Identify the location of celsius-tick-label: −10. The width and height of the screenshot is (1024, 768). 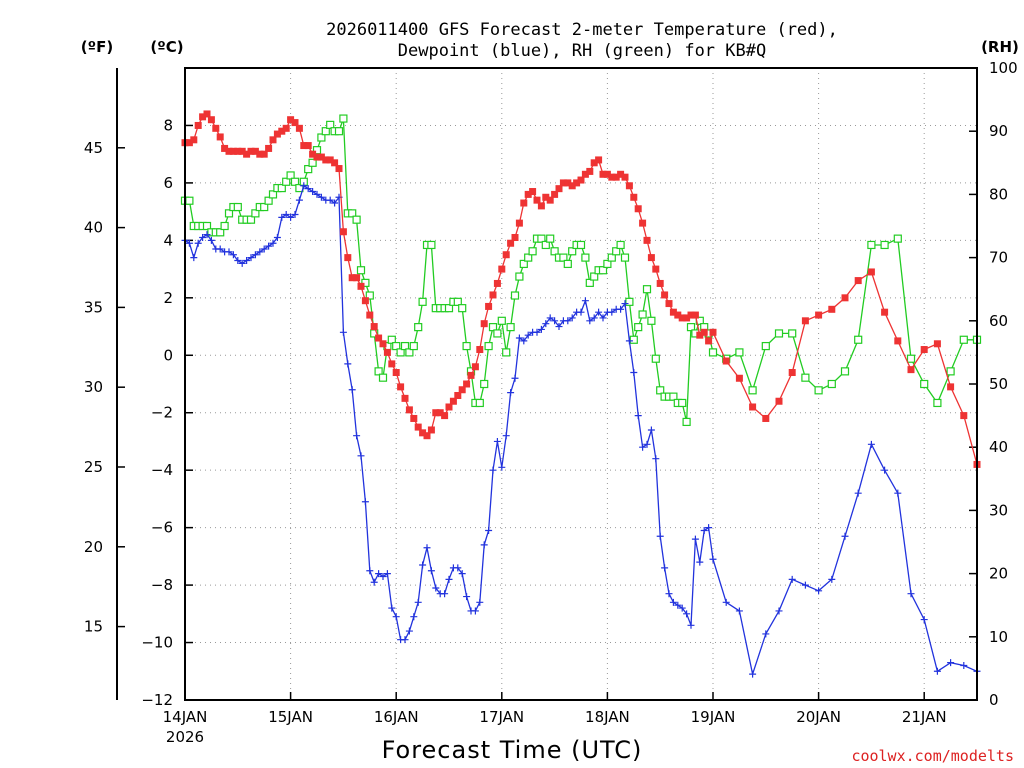
(157, 643).